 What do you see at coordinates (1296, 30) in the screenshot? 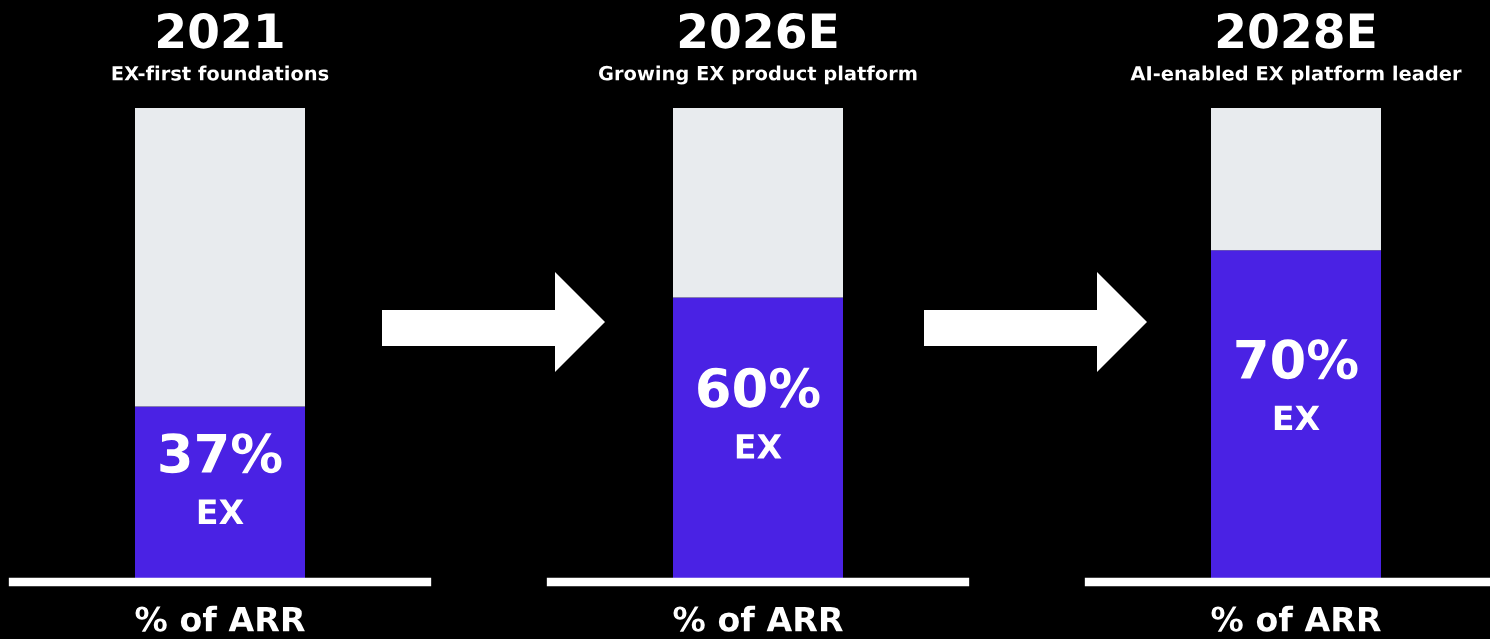
I see `chart-title: 2028E` at bounding box center [1296, 30].